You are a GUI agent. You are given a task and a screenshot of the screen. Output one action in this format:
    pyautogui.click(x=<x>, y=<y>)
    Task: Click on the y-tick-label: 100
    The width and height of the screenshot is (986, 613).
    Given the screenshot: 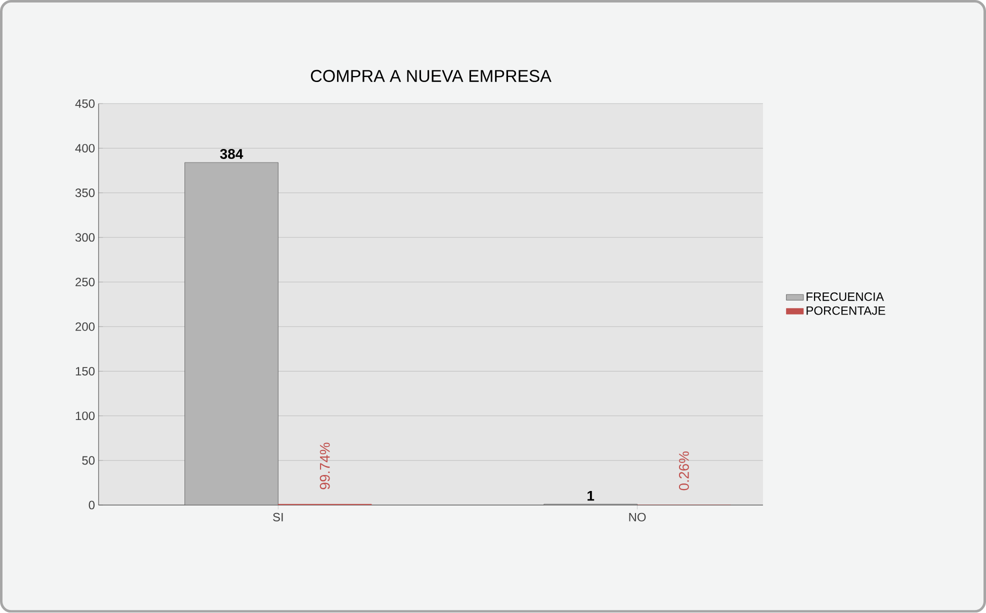 What is the action you would take?
    pyautogui.click(x=85, y=416)
    